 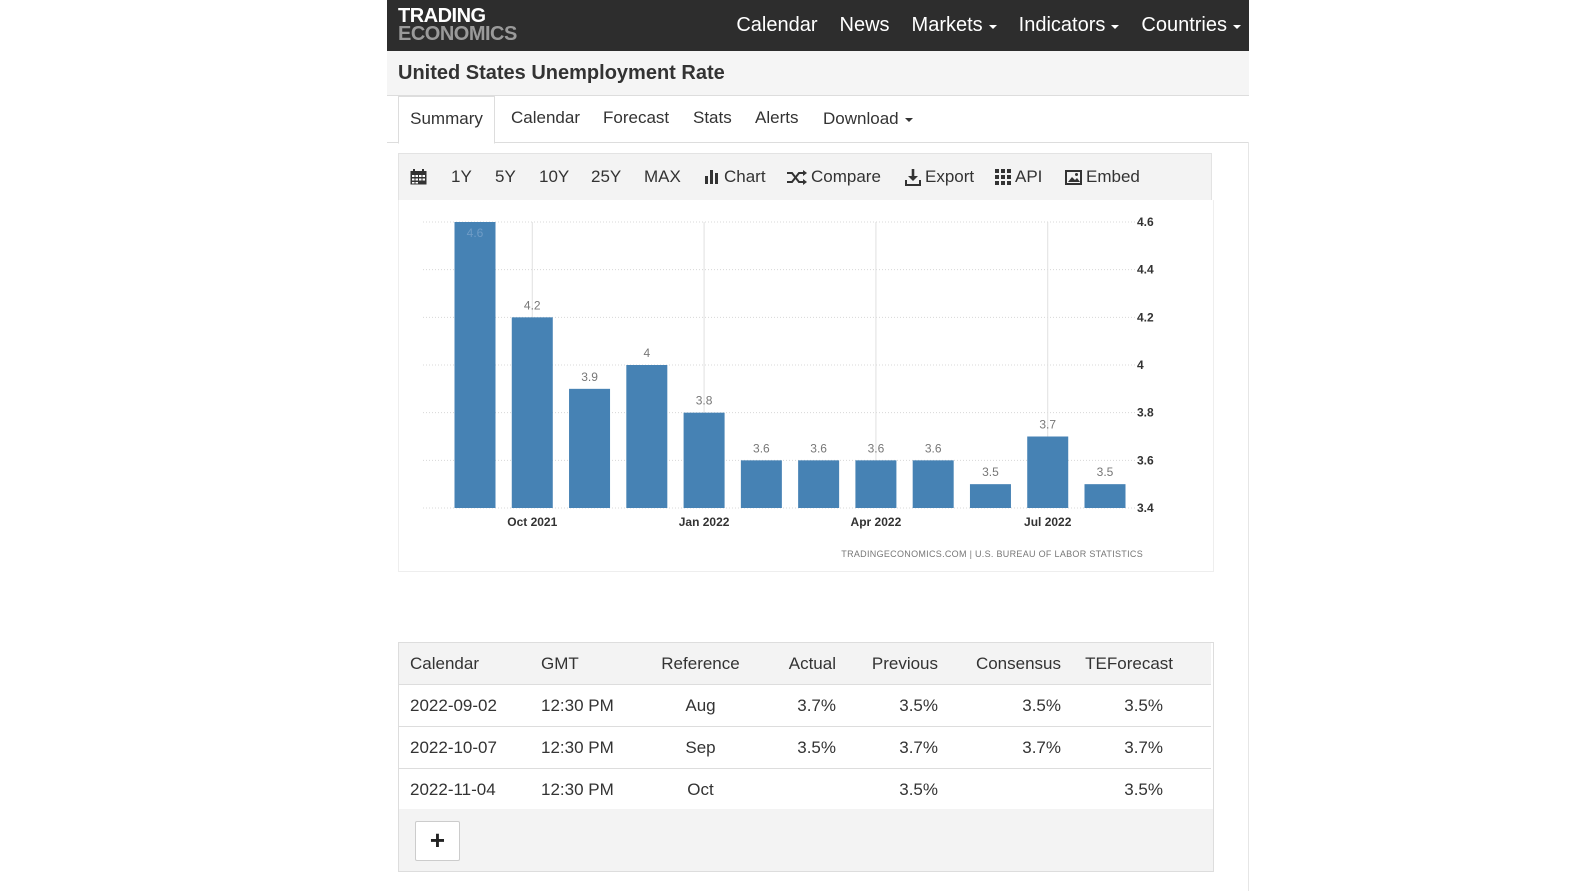 I want to click on download-icon, so click(x=913, y=177).